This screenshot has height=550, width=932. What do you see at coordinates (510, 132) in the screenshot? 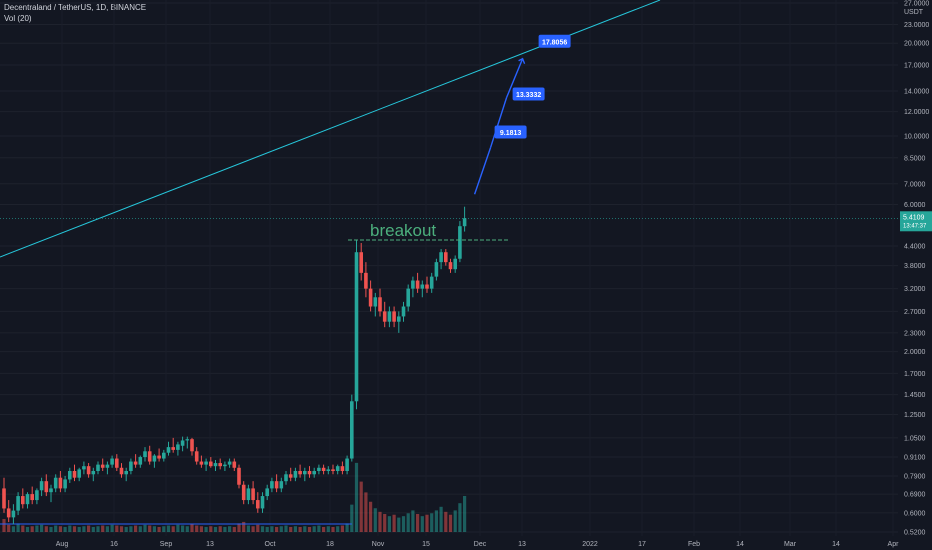
I see `target-label-box` at bounding box center [510, 132].